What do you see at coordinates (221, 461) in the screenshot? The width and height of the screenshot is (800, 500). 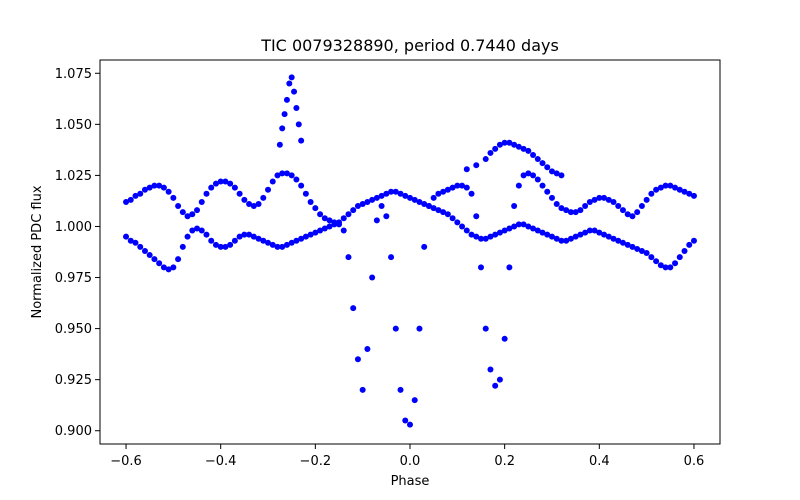 I see `x-tick-label: −0.4` at bounding box center [221, 461].